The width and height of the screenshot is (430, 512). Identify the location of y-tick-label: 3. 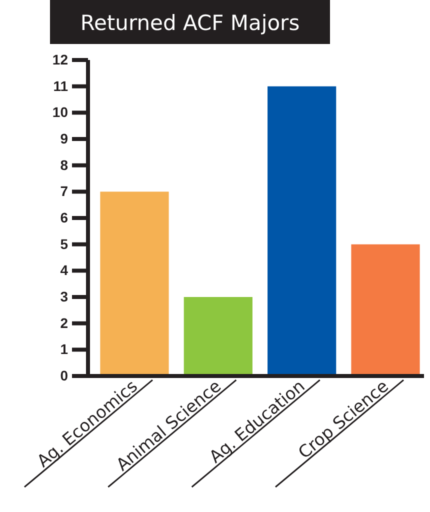
(64, 296).